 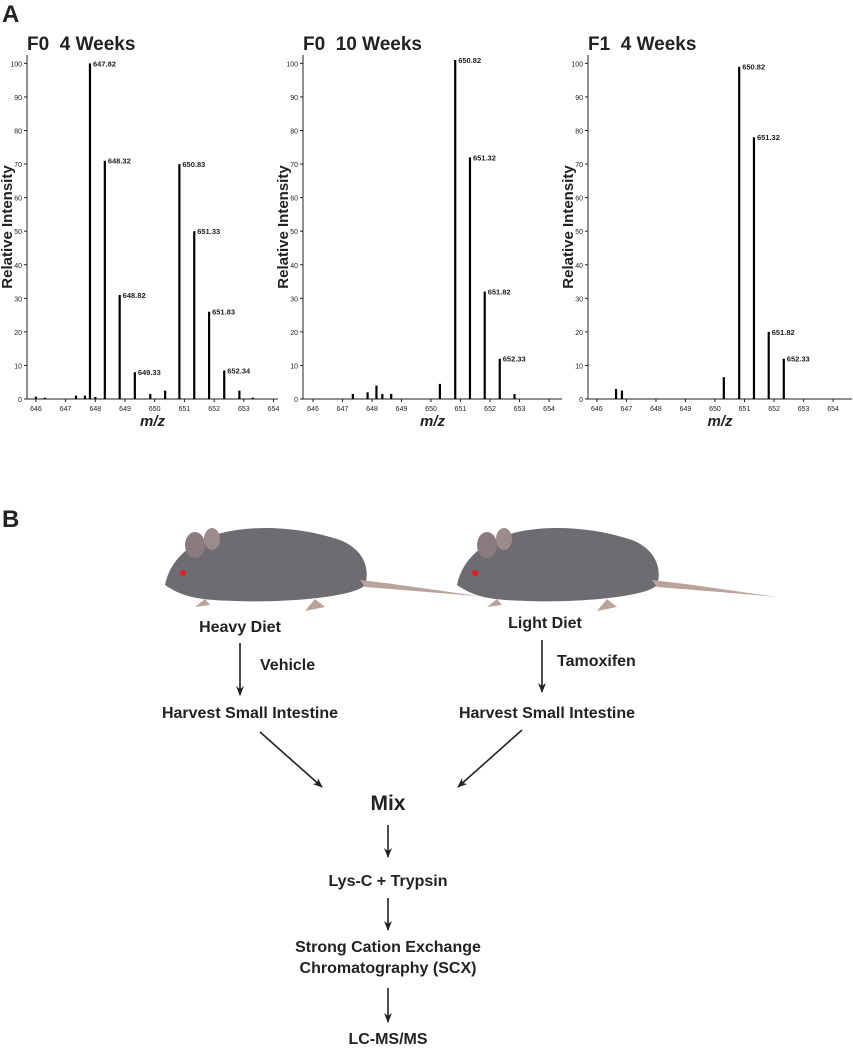 I want to click on peak-label: 651.33, so click(x=208, y=231).